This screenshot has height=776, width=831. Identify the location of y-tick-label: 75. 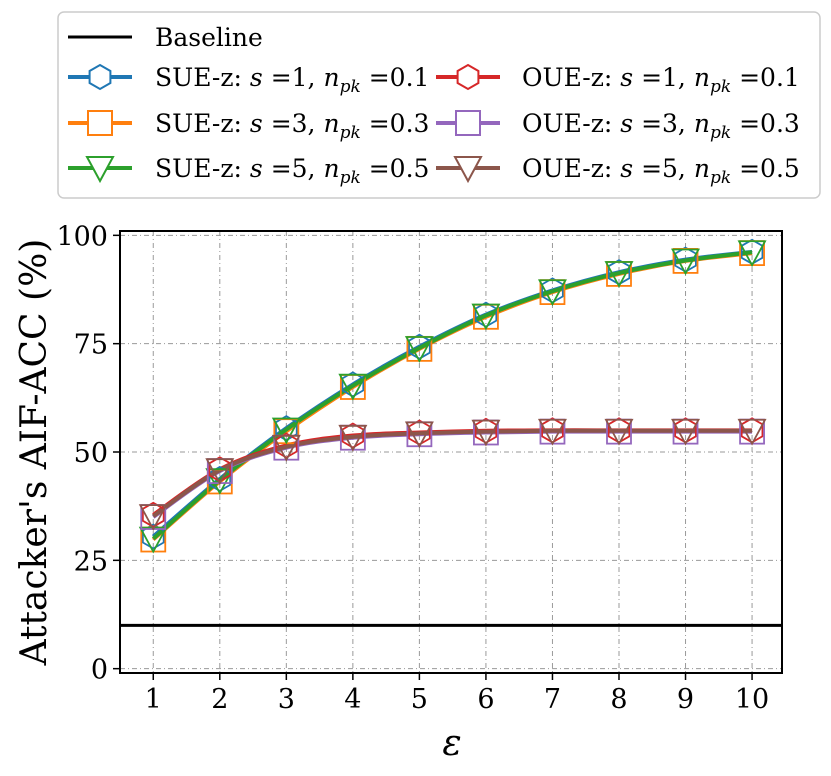
(91, 345).